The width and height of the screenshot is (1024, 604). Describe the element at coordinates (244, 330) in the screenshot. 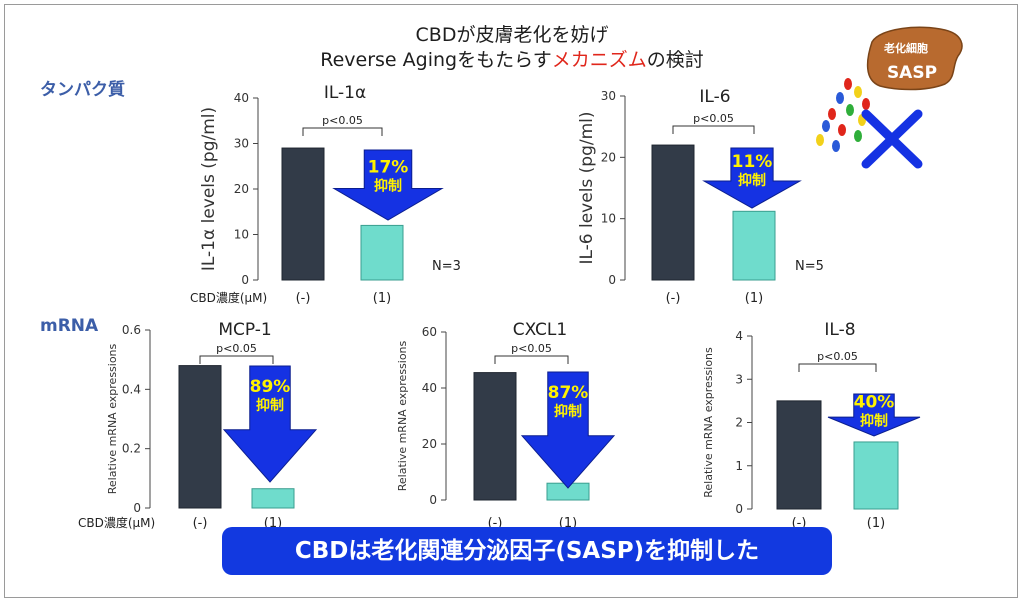

I see `chart-title: MCP-1` at that location.